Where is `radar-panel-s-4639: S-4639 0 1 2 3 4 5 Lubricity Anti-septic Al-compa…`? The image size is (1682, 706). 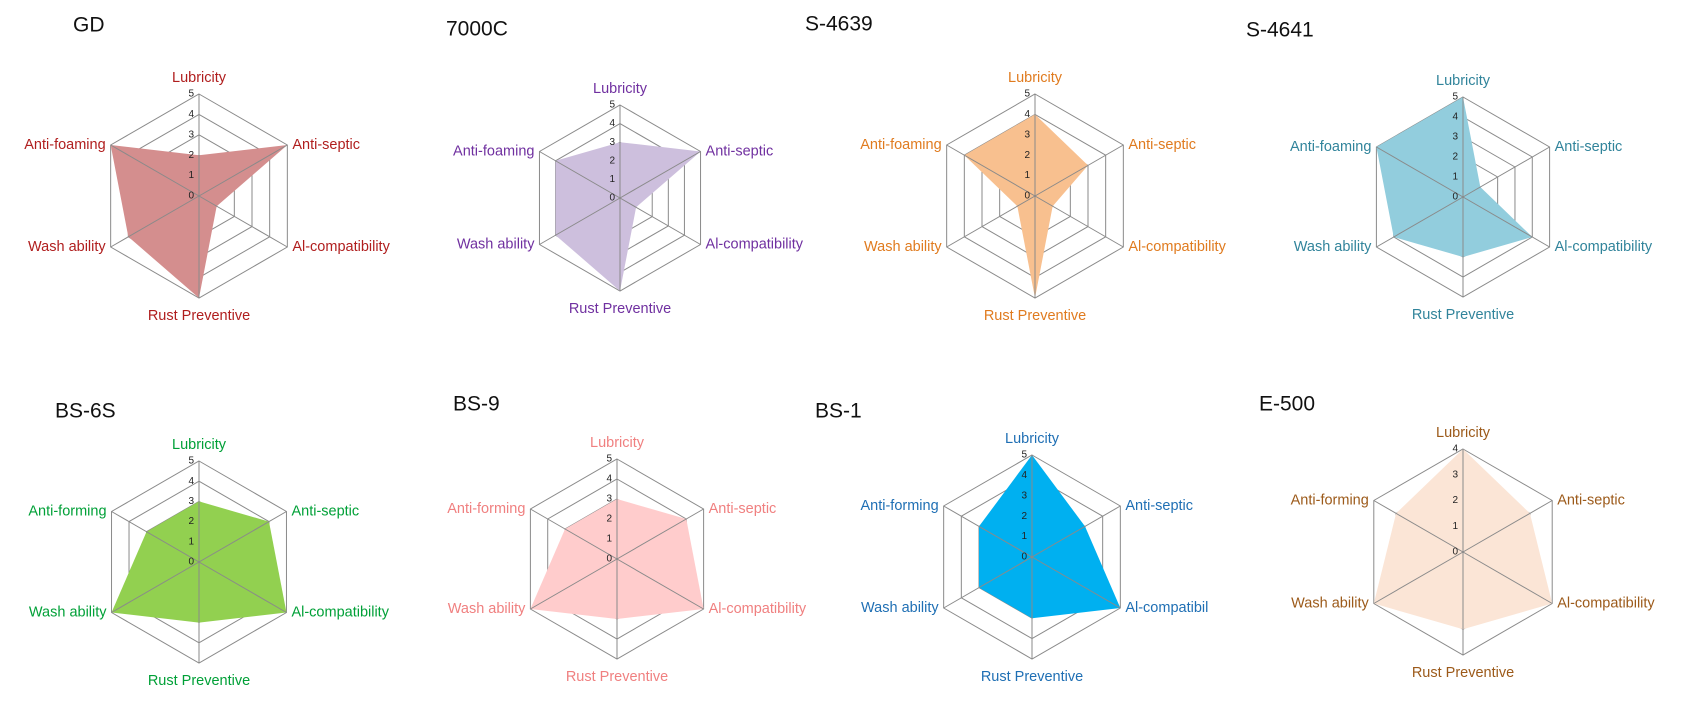 radar-panel-s-4639: S-4639 0 1 2 3 4 5 Lubricity Anti-septic Al-compa… is located at coordinates (1016, 168).